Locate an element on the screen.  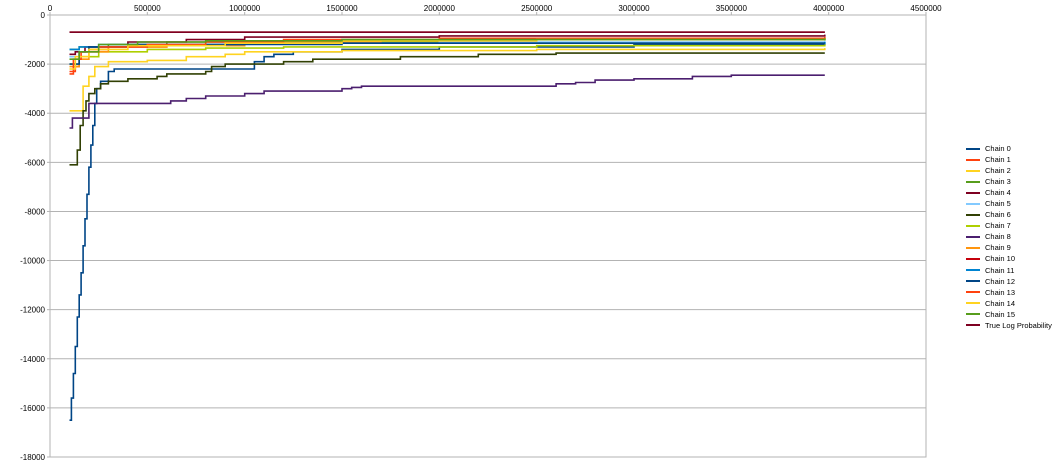
legend-label: Chain 4 is located at coordinates (998, 193).